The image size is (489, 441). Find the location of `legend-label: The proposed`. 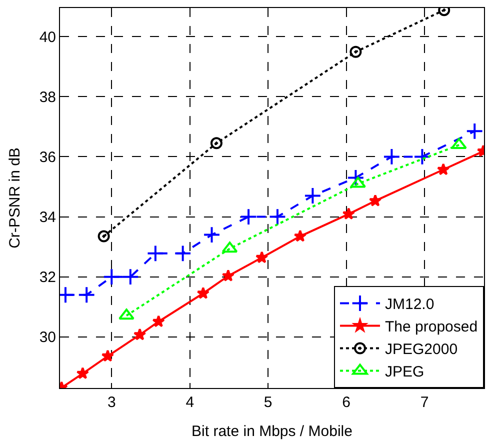

legend-label: The proposed is located at coordinates (431, 327).